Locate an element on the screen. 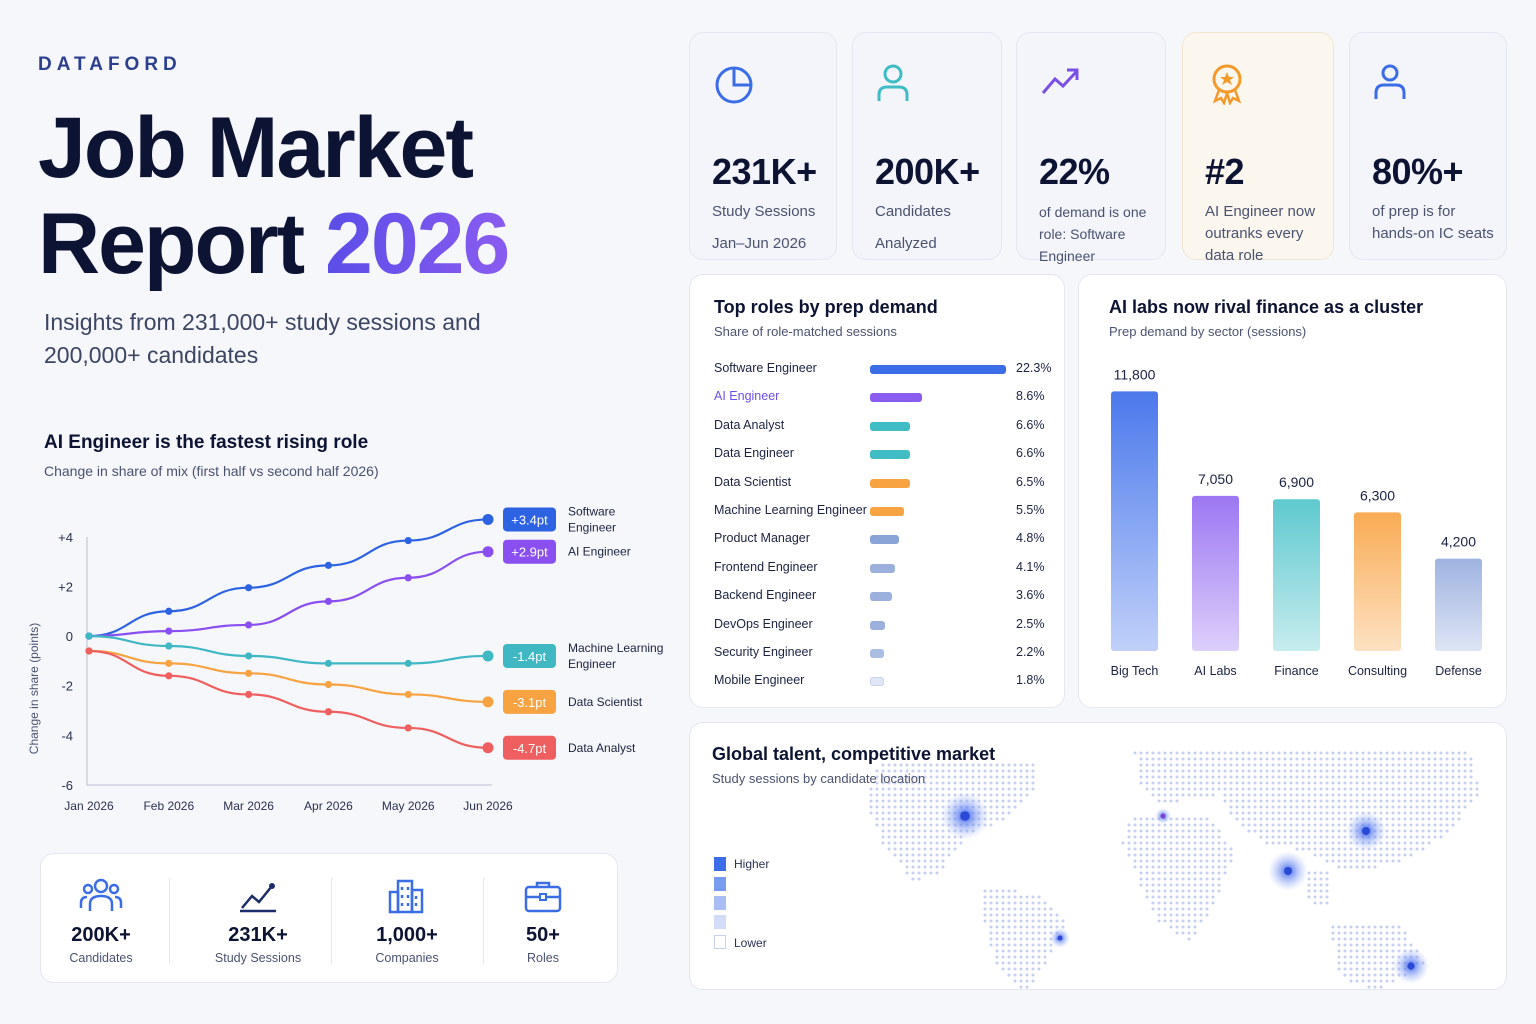  roles-subtitle: Share of role-matched sessions is located at coordinates (805, 331).